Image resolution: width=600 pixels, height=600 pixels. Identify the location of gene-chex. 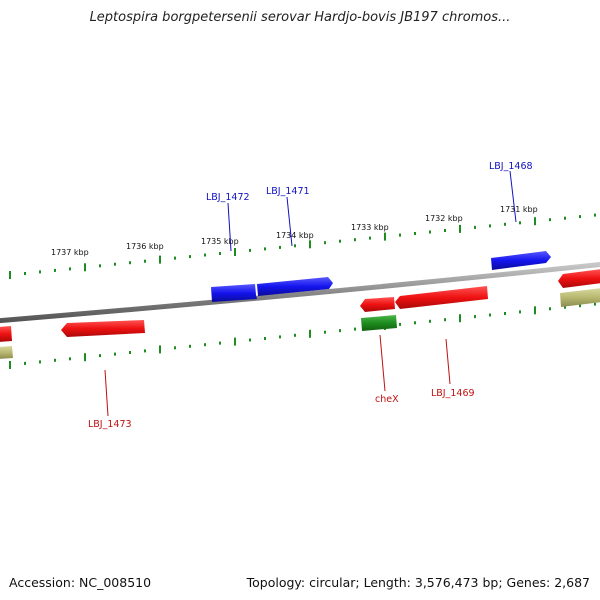
(379, 323).